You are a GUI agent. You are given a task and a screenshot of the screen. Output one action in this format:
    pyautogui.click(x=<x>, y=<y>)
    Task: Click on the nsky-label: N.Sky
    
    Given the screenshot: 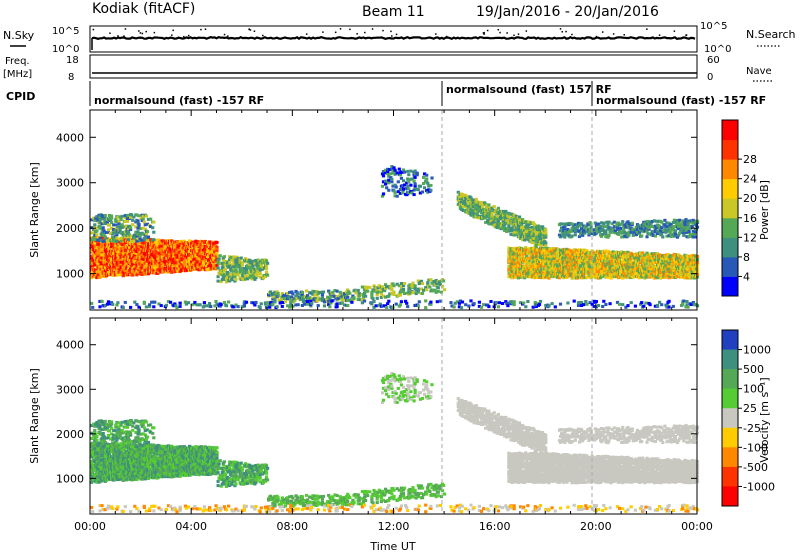 What is the action you would take?
    pyautogui.click(x=19, y=35)
    